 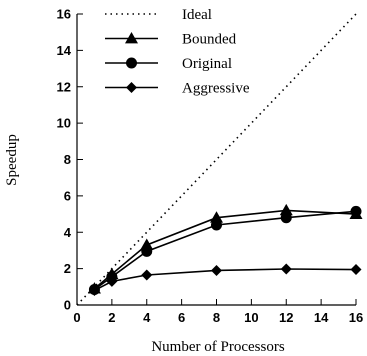 I want to click on y-tick-label: 16, so click(x=64, y=14).